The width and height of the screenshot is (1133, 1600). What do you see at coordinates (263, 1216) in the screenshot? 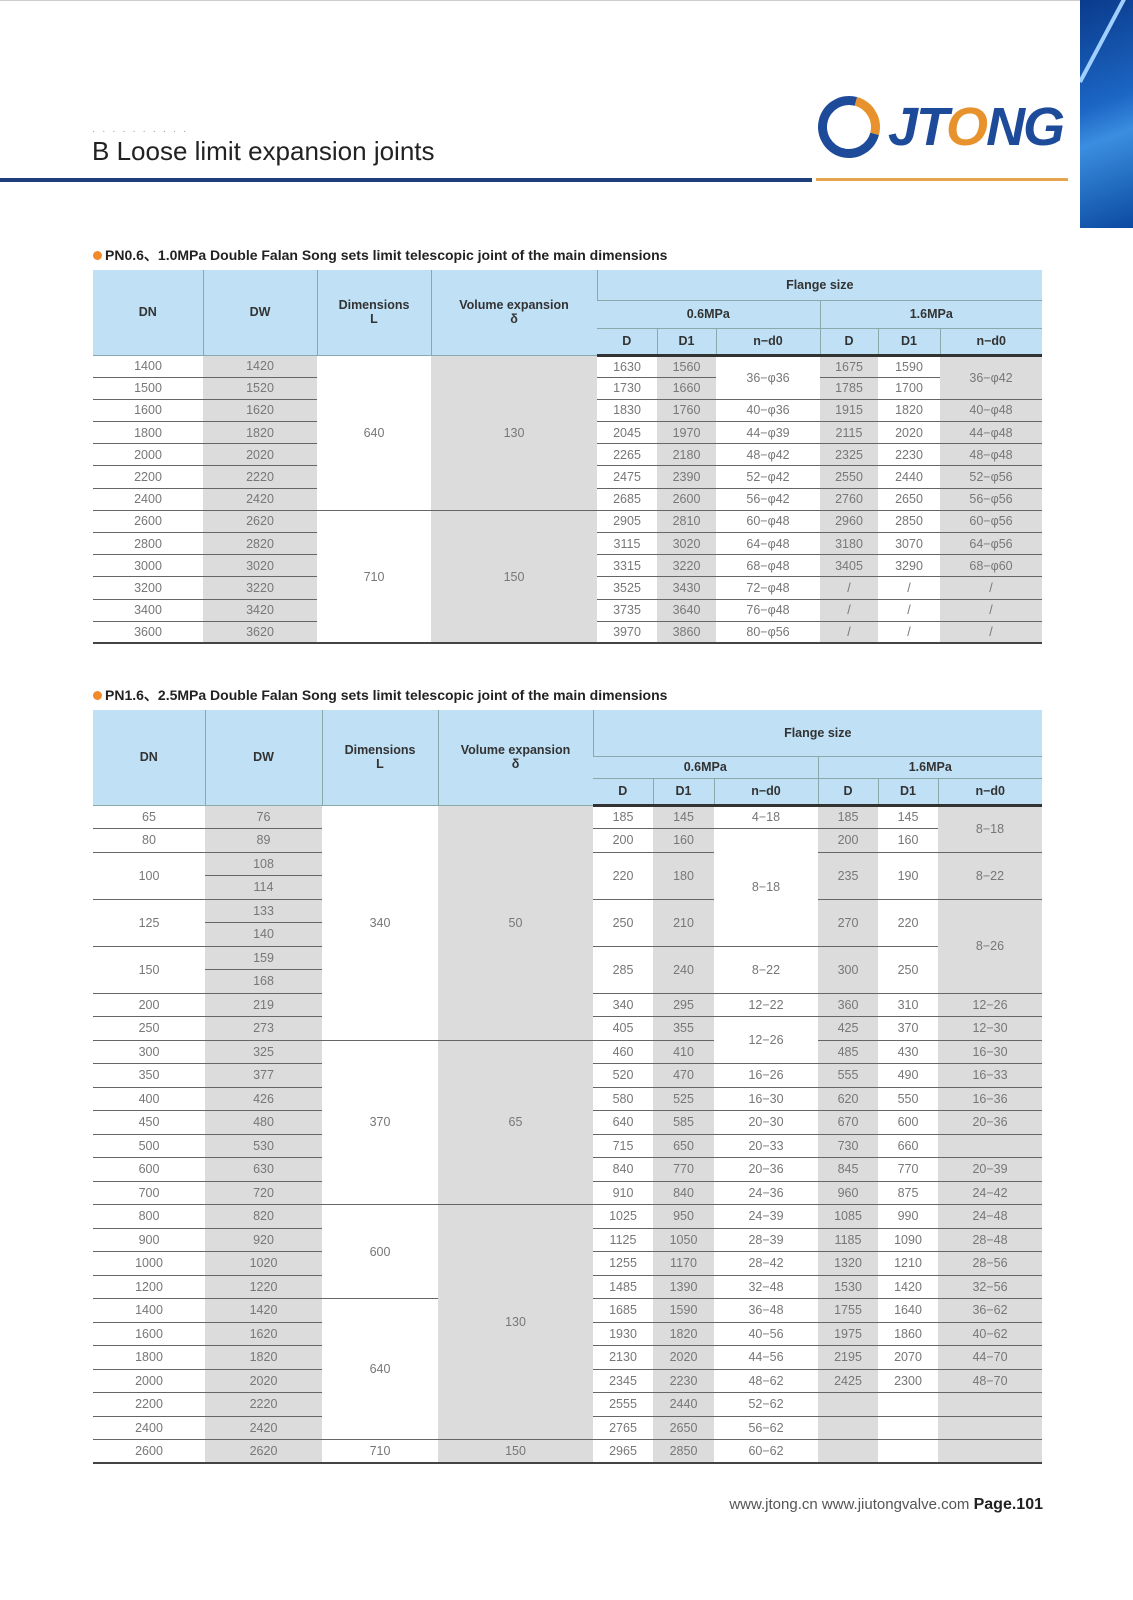
I see `table-cell: 820` at bounding box center [263, 1216].